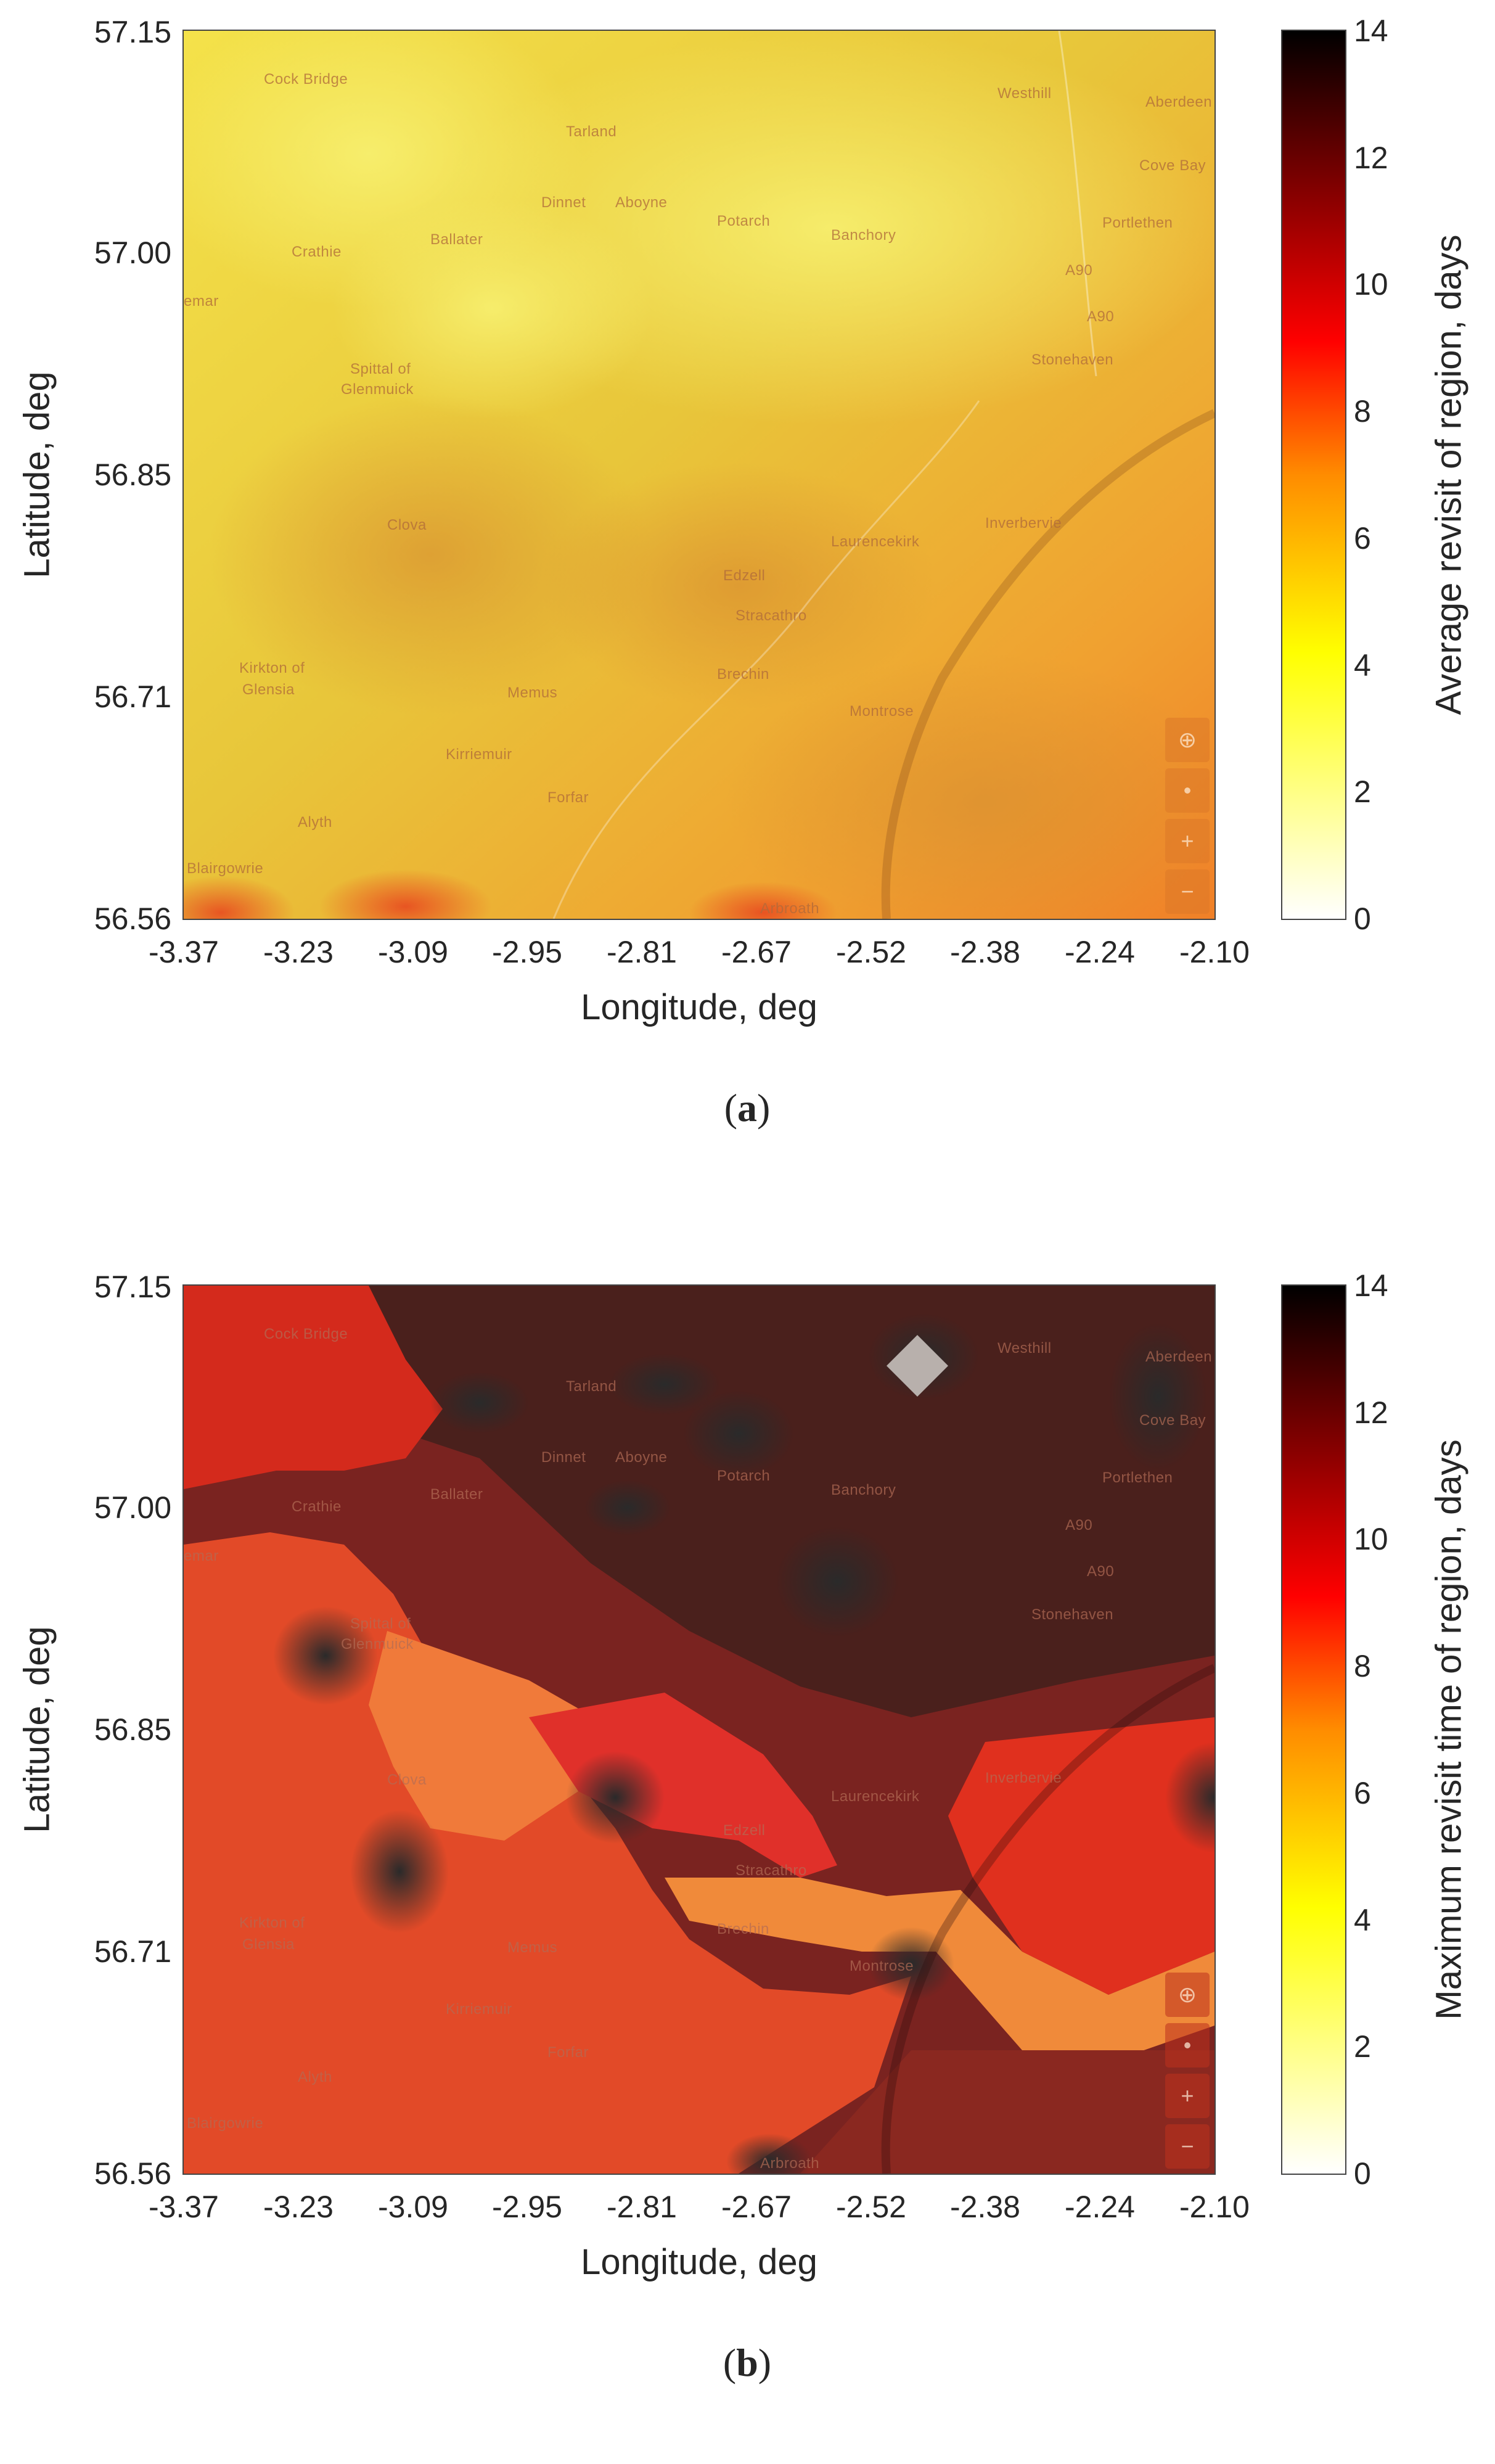  Describe the element at coordinates (527, 952) in the screenshot. I see `x-tick-label: -2.95` at that location.